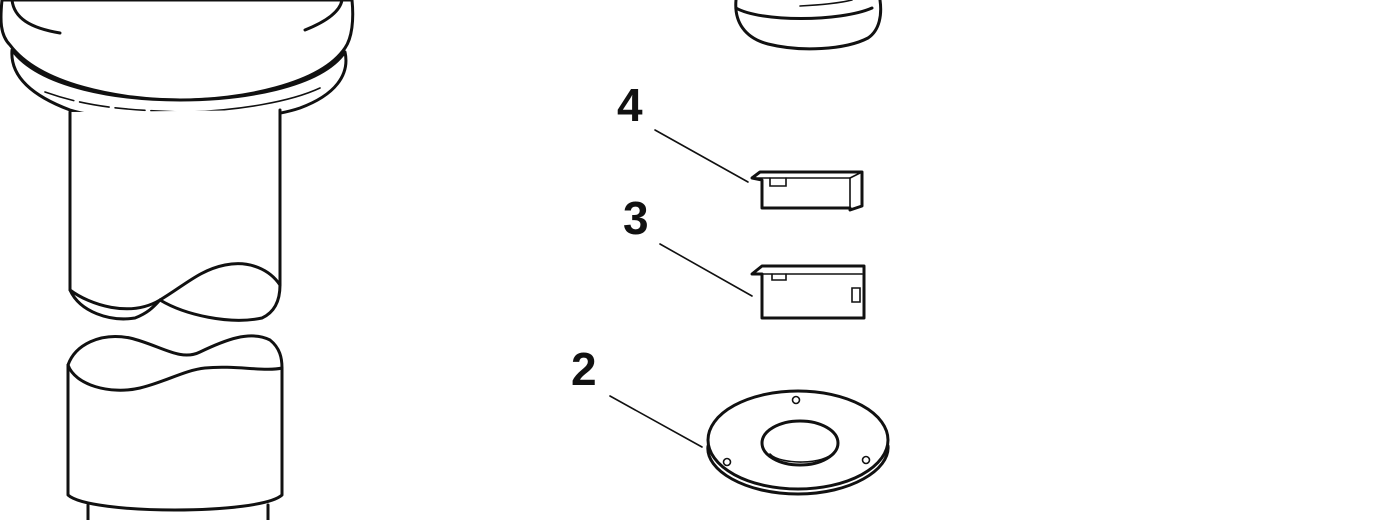  I want to click on part-3-key, so click(808, 292).